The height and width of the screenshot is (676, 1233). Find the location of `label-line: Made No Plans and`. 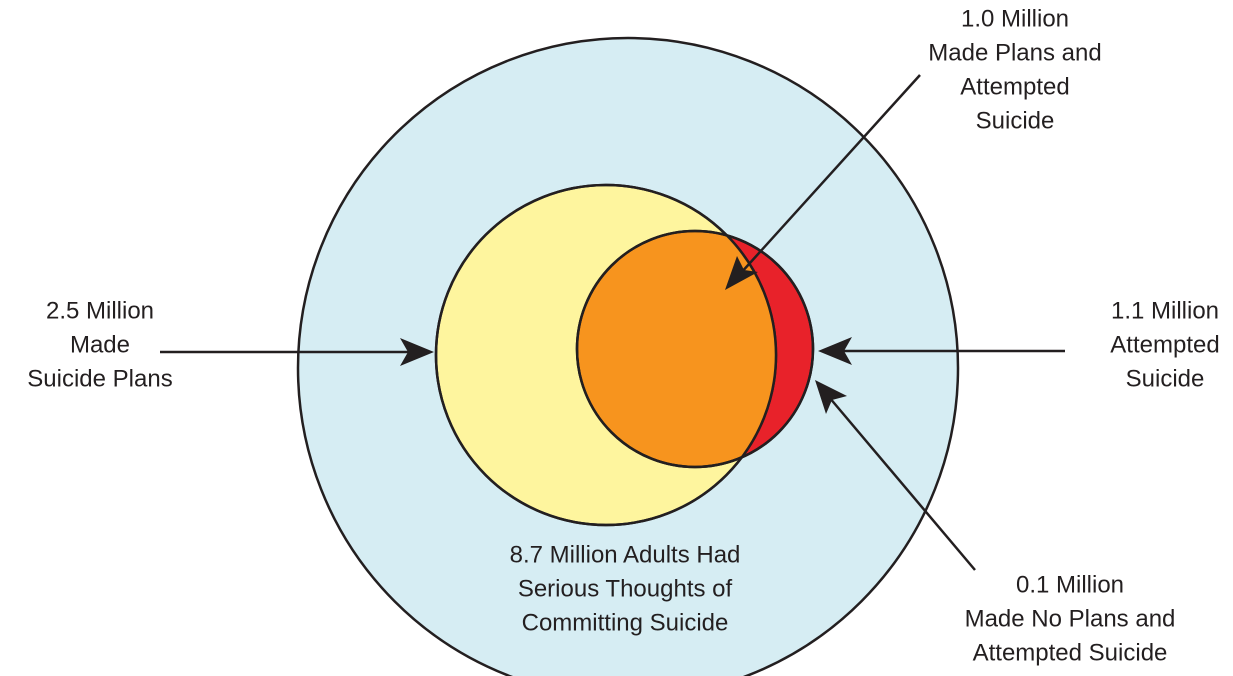

label-line: Made No Plans and is located at coordinates (1070, 618).